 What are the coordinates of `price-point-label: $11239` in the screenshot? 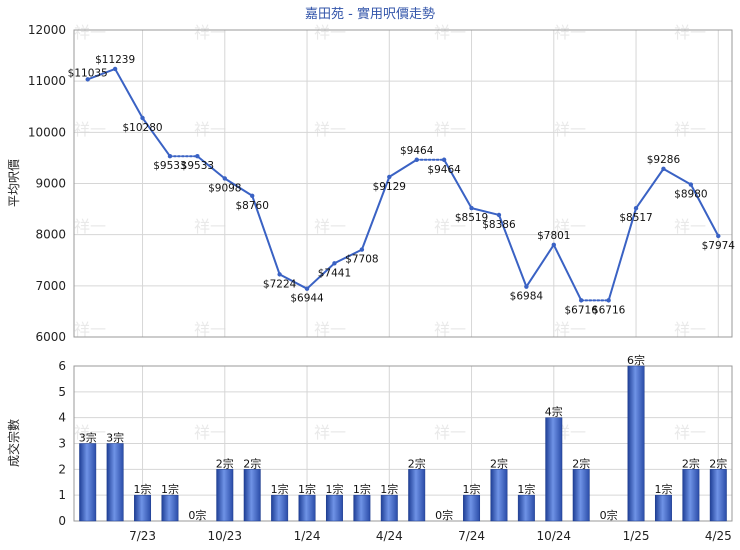 It's located at (115, 60).